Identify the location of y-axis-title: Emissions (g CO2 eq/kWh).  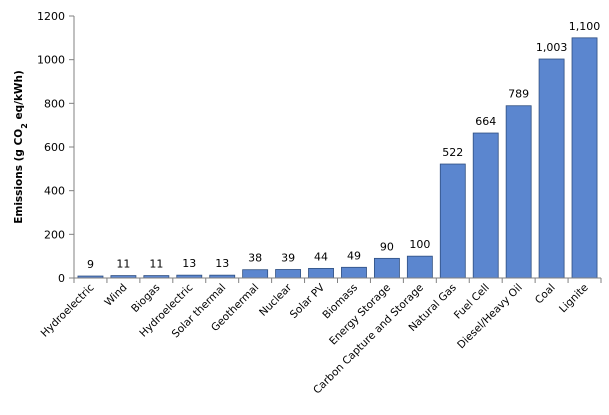
(21, 147).